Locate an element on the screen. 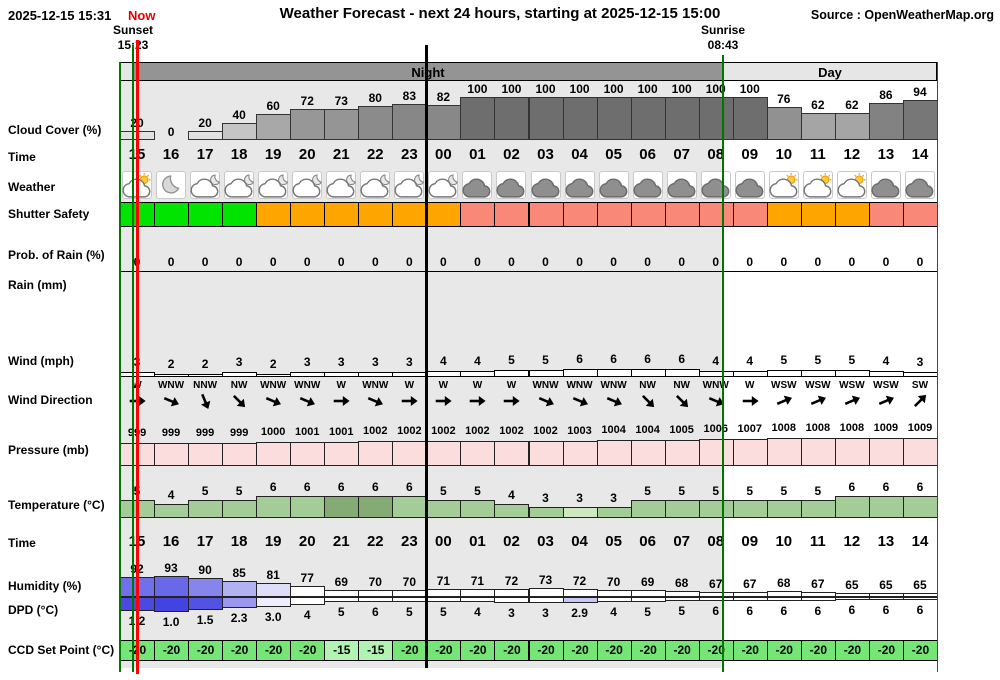 The width and height of the screenshot is (1000, 680). time-label-top: 22 is located at coordinates (375, 154).